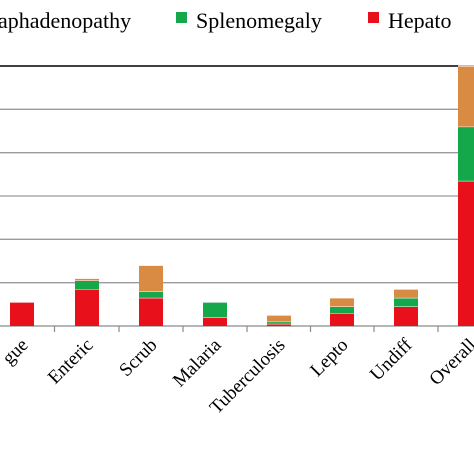 The height and width of the screenshot is (474, 474). What do you see at coordinates (65, 20) in the screenshot?
I see `legend-label: aphadenopathy` at bounding box center [65, 20].